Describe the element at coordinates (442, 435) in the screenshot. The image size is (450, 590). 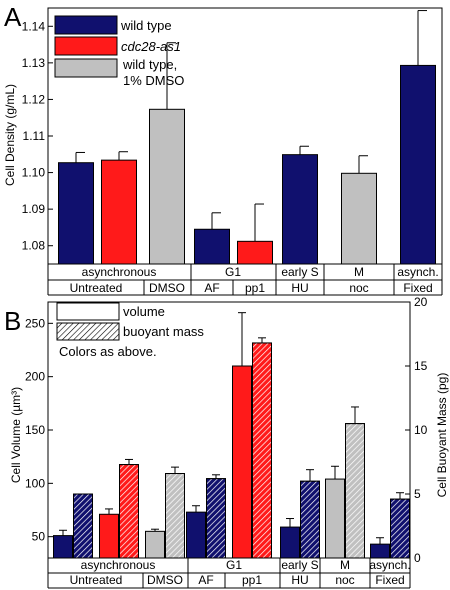
I see `panel-b-ylabel-right: Cell Buoyant Mass (pg)` at that location.